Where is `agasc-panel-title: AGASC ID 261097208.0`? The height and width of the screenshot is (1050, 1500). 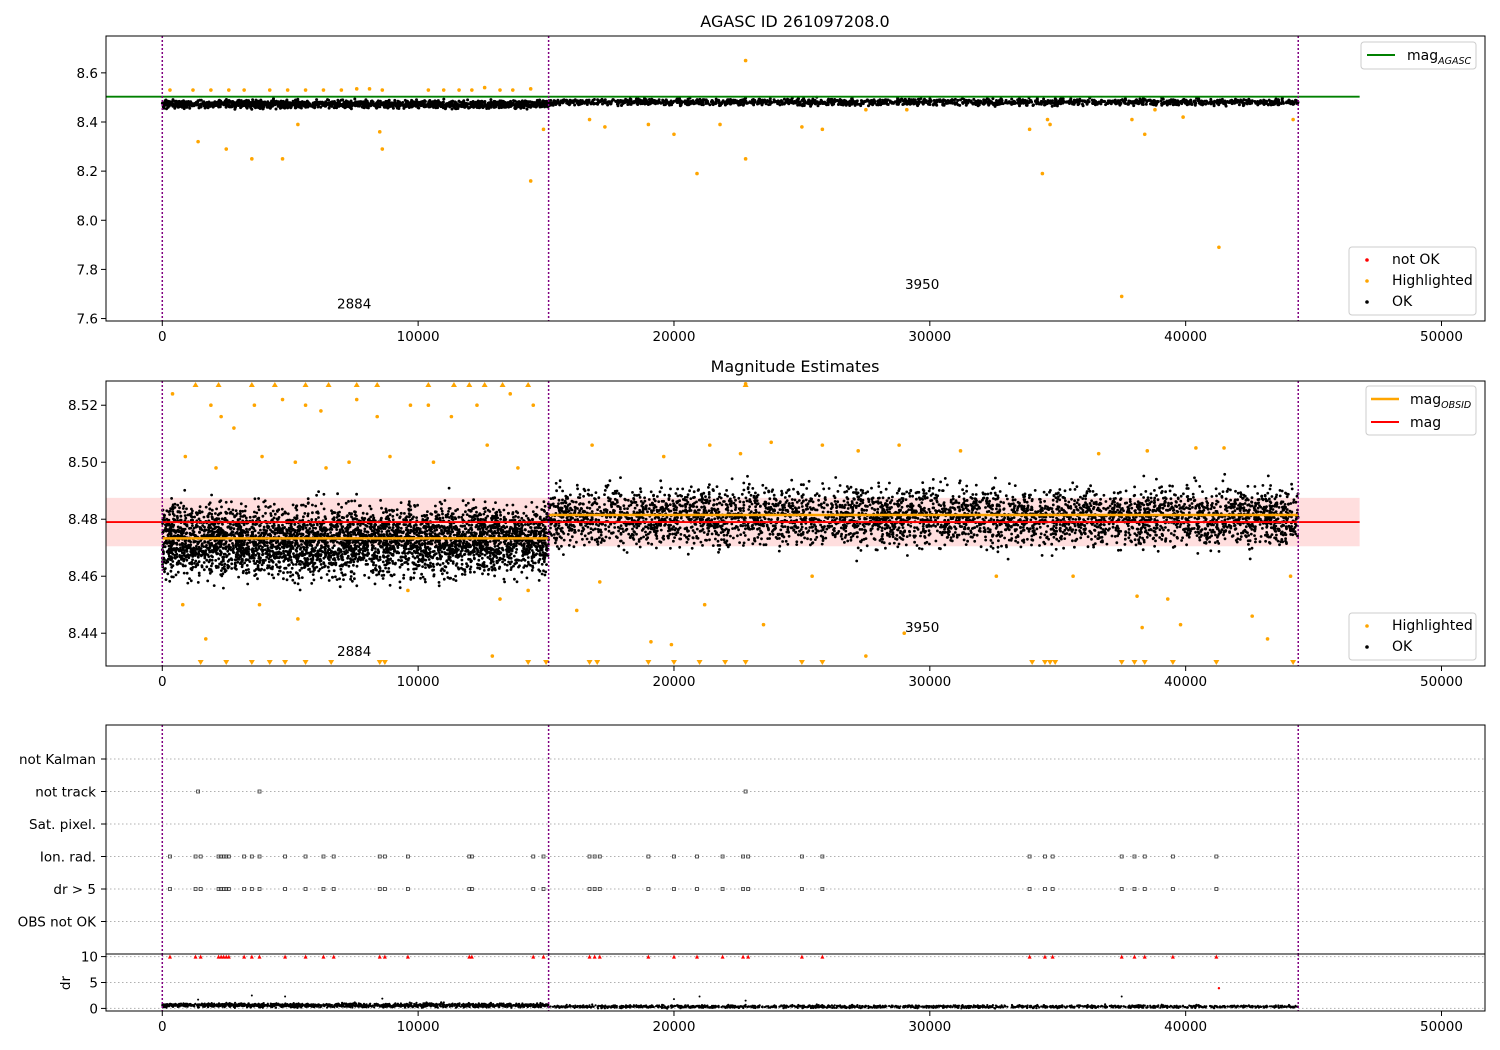 agasc-panel-title: AGASC ID 261097208.0 is located at coordinates (794, 21).